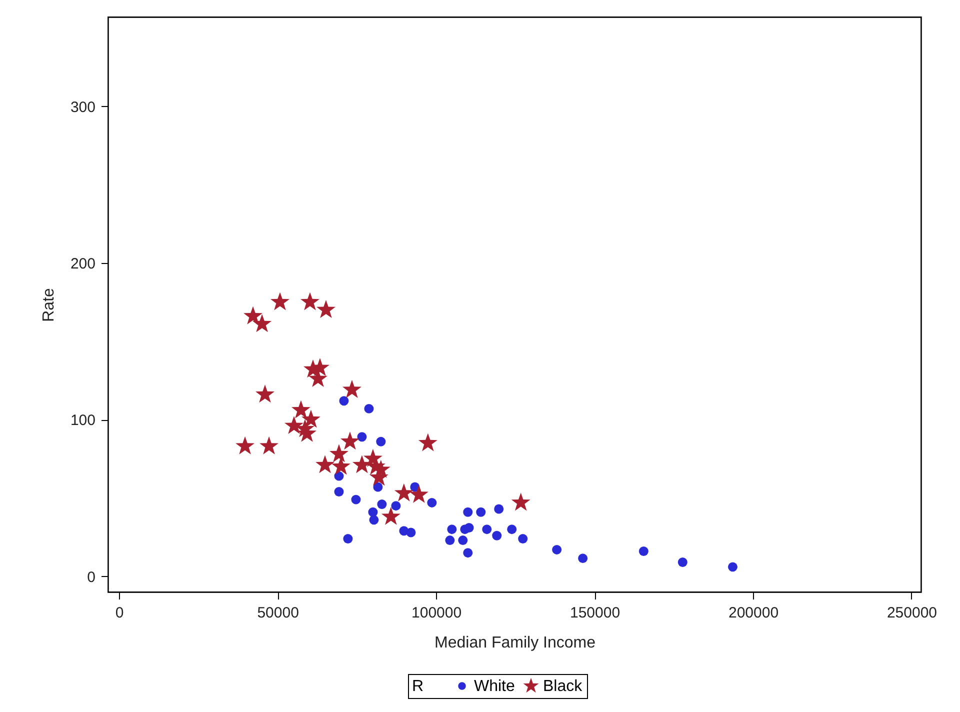 This screenshot has width=960, height=712. I want to click on y-axis-title: Rate, so click(49, 305).